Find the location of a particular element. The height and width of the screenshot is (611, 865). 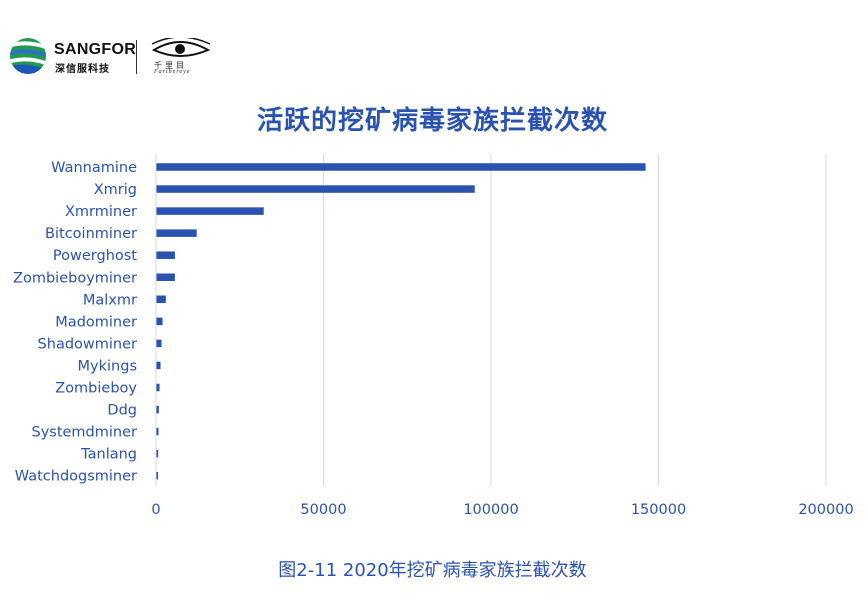

eye-logo-subtitle: 千里目 is located at coordinates (170, 65).